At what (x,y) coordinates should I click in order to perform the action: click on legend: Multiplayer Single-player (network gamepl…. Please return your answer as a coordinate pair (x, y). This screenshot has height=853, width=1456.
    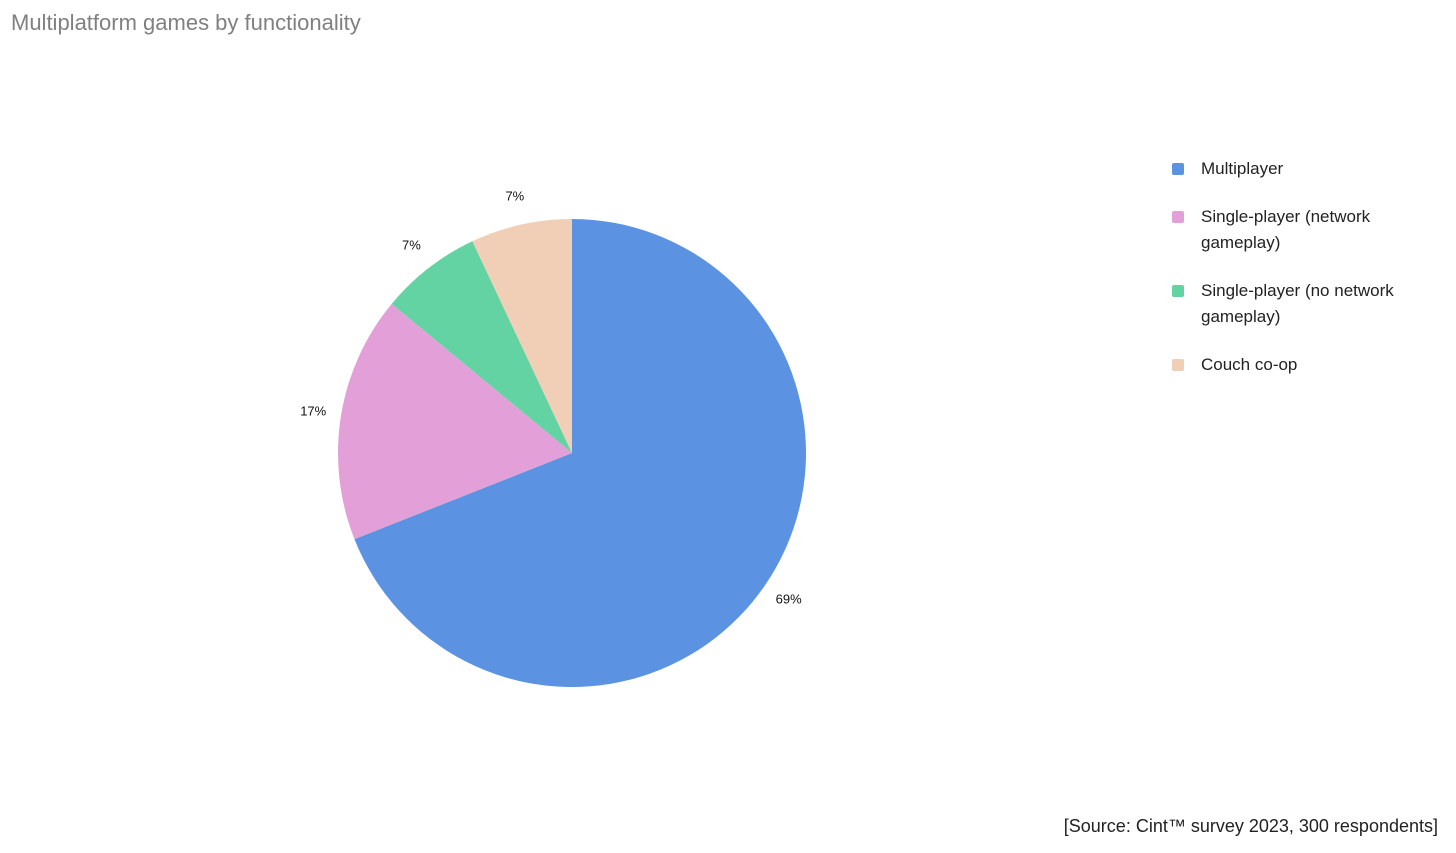
    Looking at the image, I should click on (1302, 278).